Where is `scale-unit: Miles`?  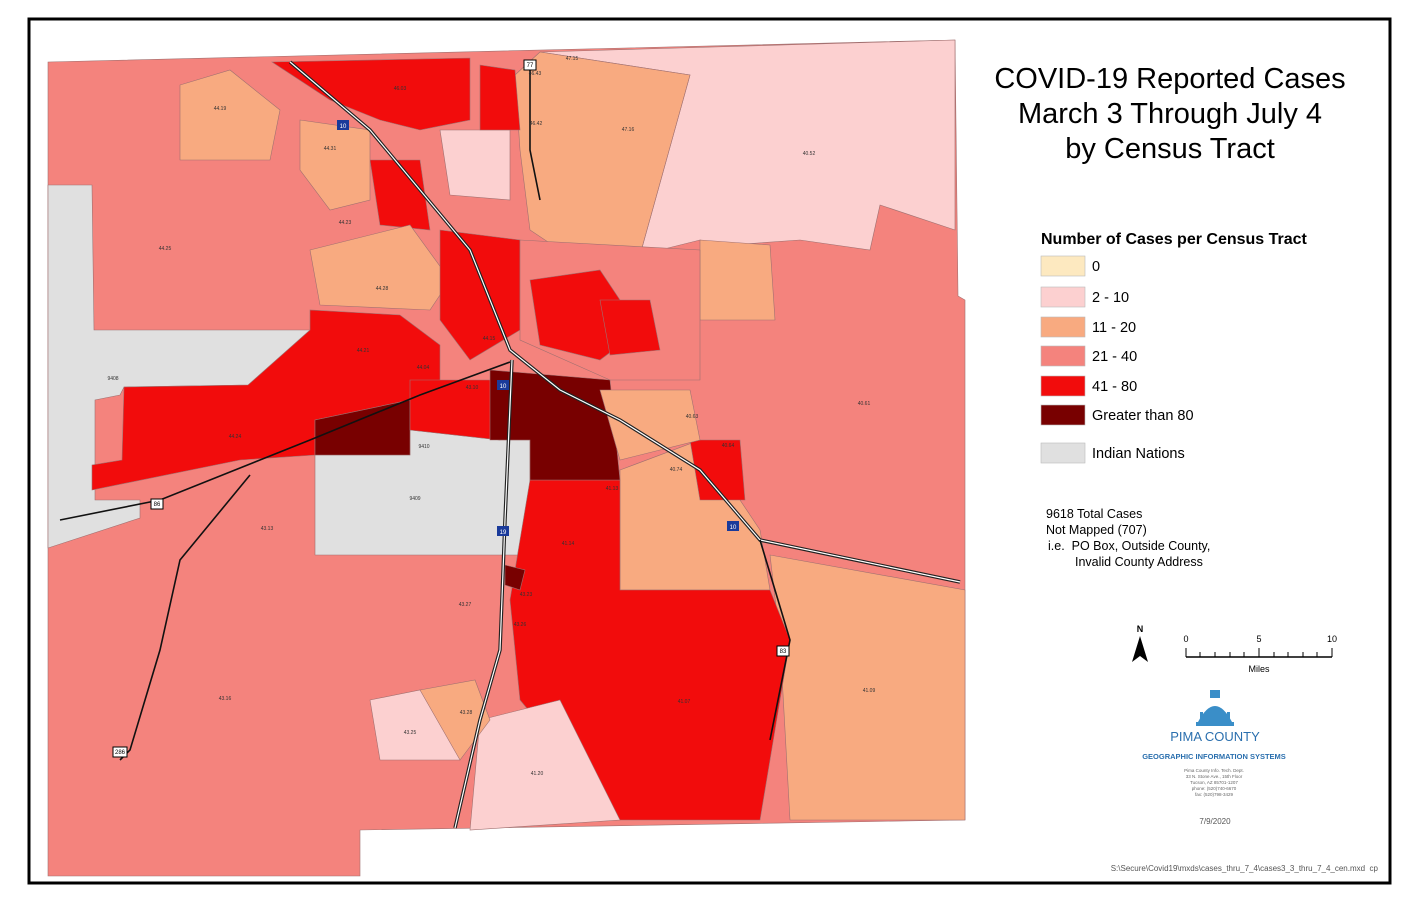 scale-unit: Miles is located at coordinates (1259, 669).